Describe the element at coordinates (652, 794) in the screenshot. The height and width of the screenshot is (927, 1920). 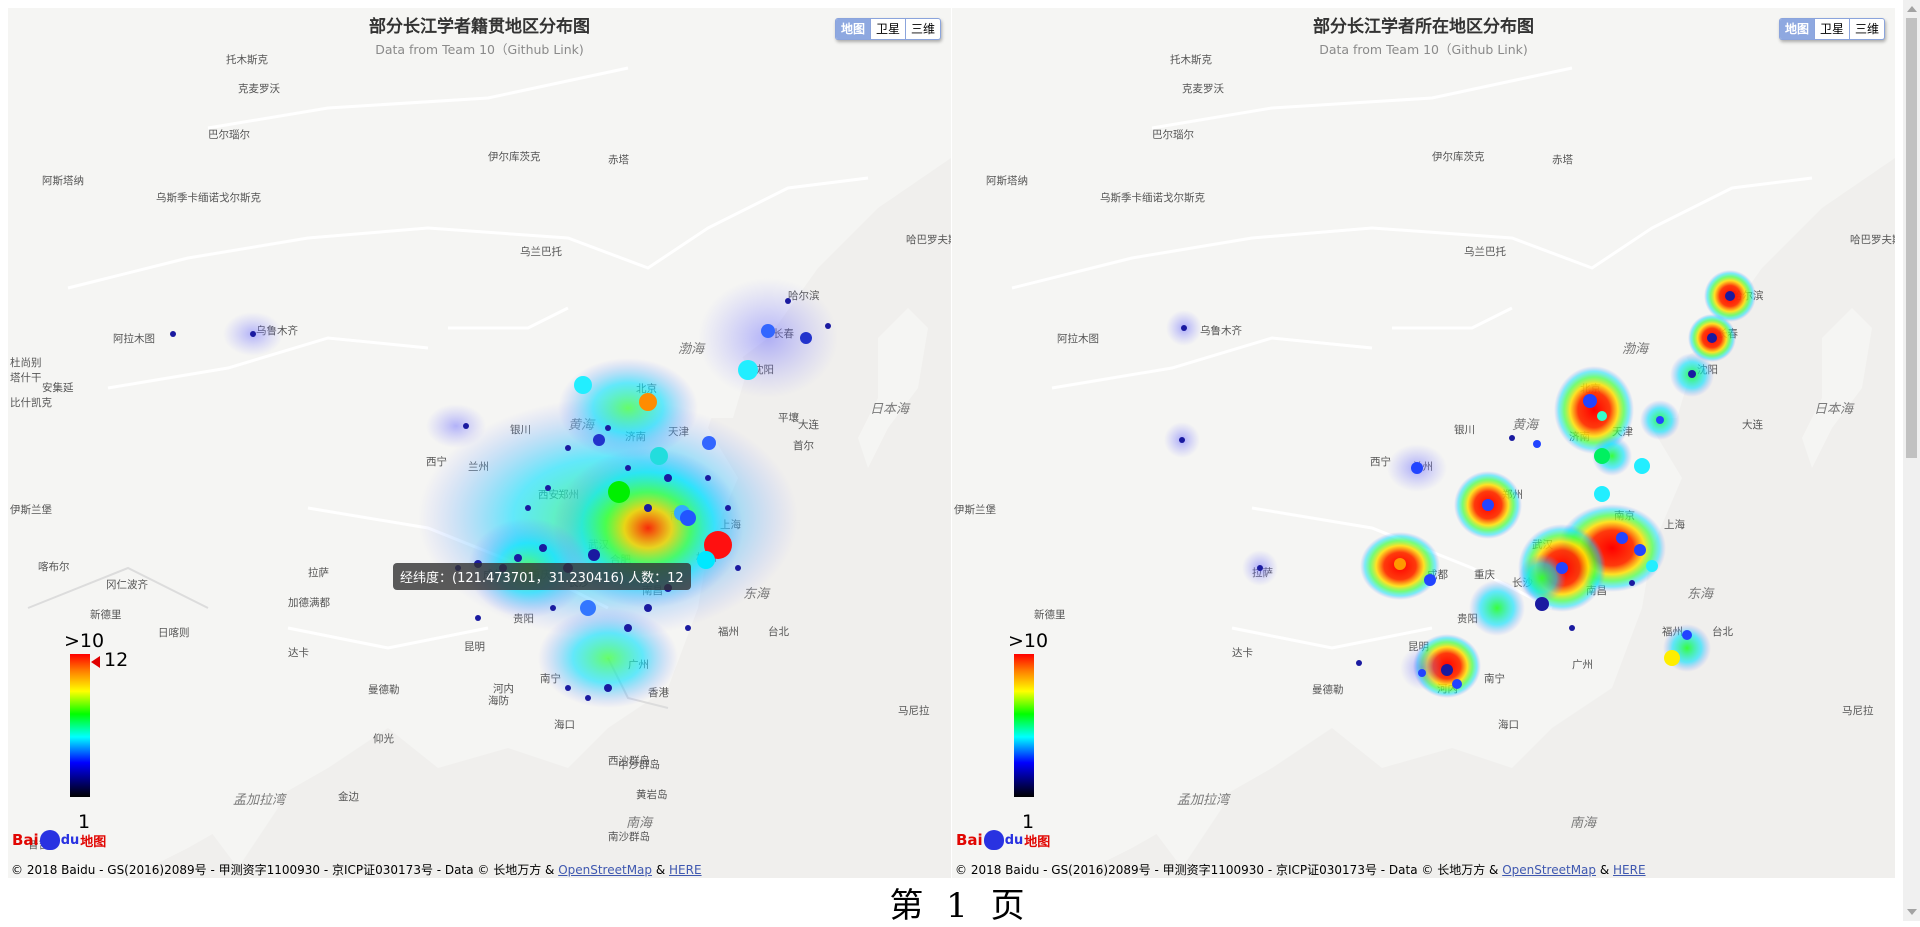
I see `svg-text: 黄岩岛` at that location.